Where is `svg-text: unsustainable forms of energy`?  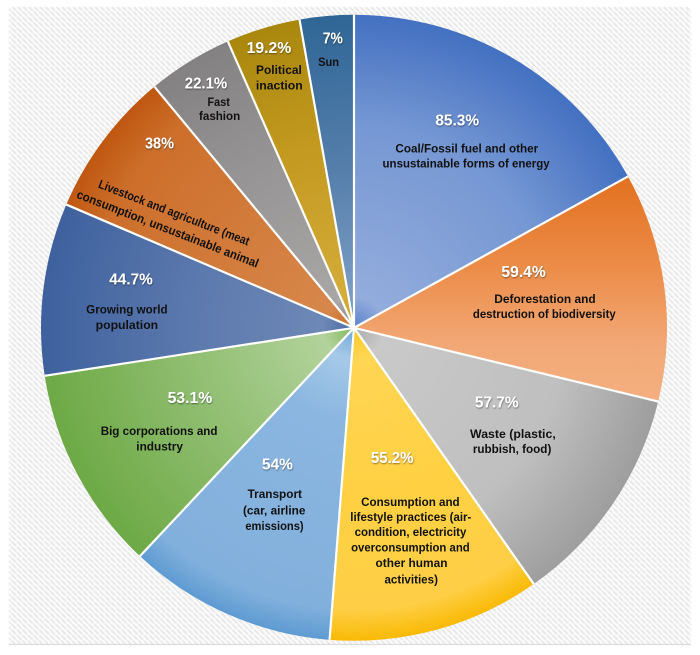 svg-text: unsustainable forms of energy is located at coordinates (466, 163).